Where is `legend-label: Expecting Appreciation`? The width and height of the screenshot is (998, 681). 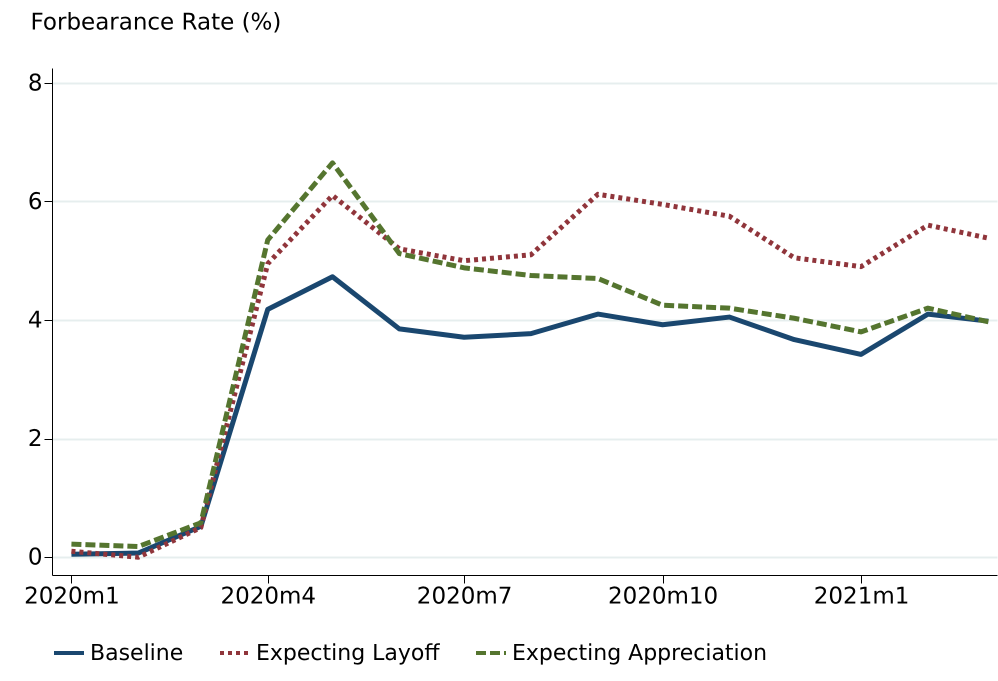
legend-label: Expecting Appreciation is located at coordinates (640, 653).